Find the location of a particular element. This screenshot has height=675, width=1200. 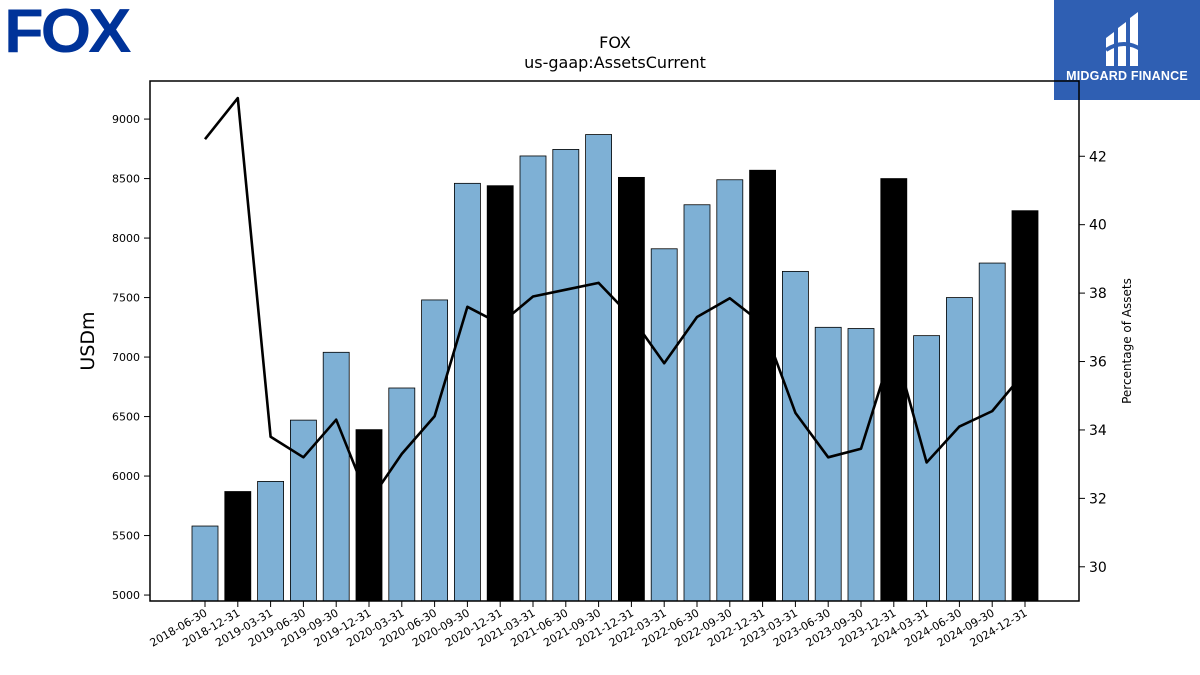

y2-tick-label: 40 is located at coordinates (1098, 226).